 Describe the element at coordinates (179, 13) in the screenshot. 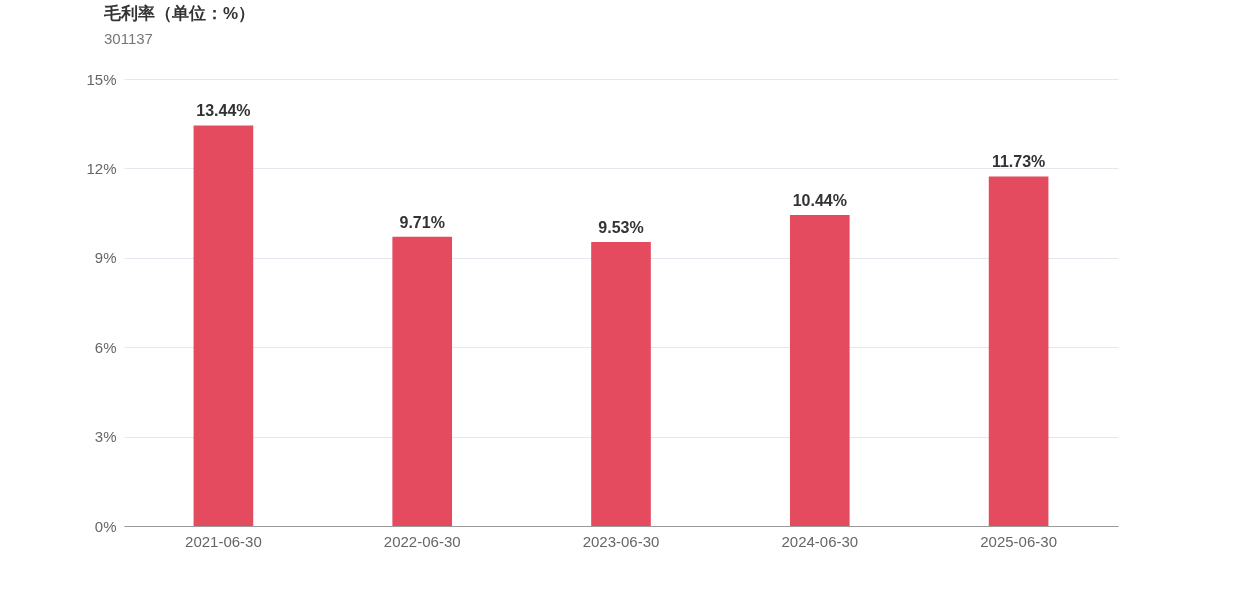

I see `chart-title: 毛利率（单位：%）` at that location.